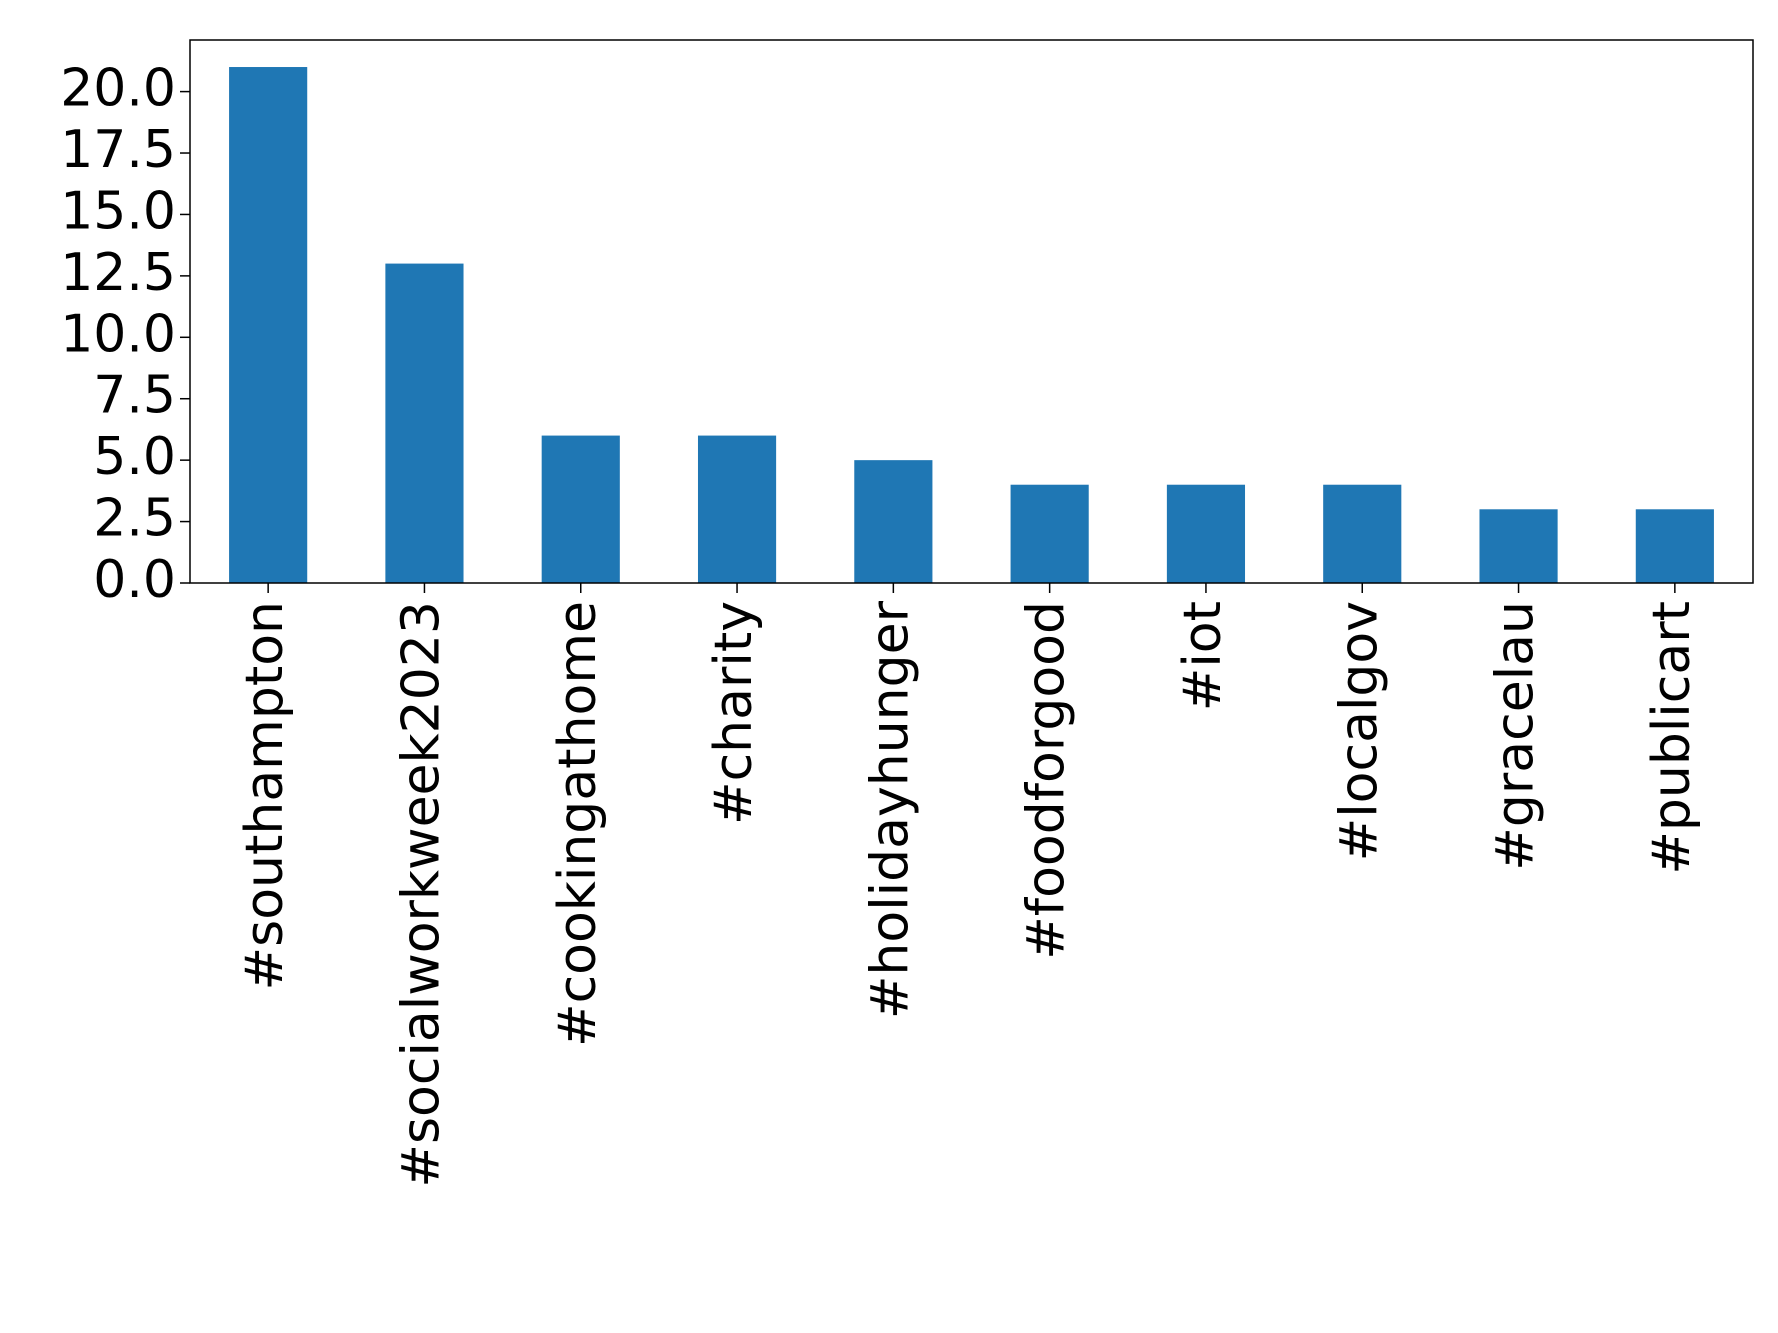 The width and height of the screenshot is (1778, 1333). What do you see at coordinates (890, 809) in the screenshot?
I see `x-tick-label: #holidayhunger` at bounding box center [890, 809].